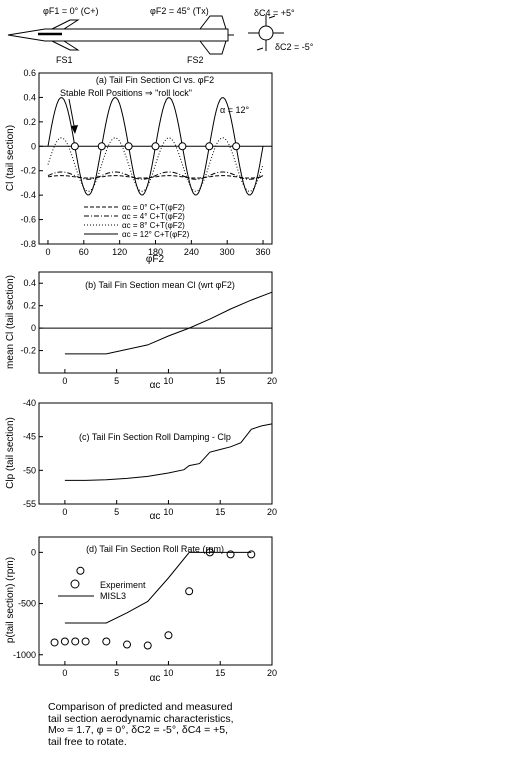 This screenshot has width=515, height=783. What do you see at coordinates (191, 252) in the screenshot?
I see `chart-a-xtick-label: 240` at bounding box center [191, 252].